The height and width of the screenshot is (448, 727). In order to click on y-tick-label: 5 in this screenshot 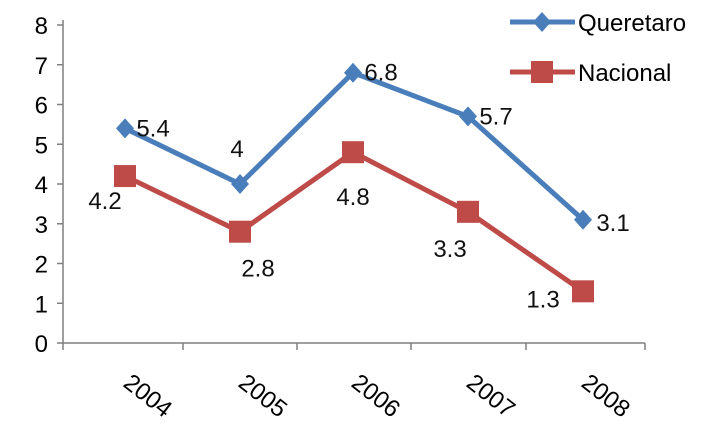, I will do `click(41, 145)`.